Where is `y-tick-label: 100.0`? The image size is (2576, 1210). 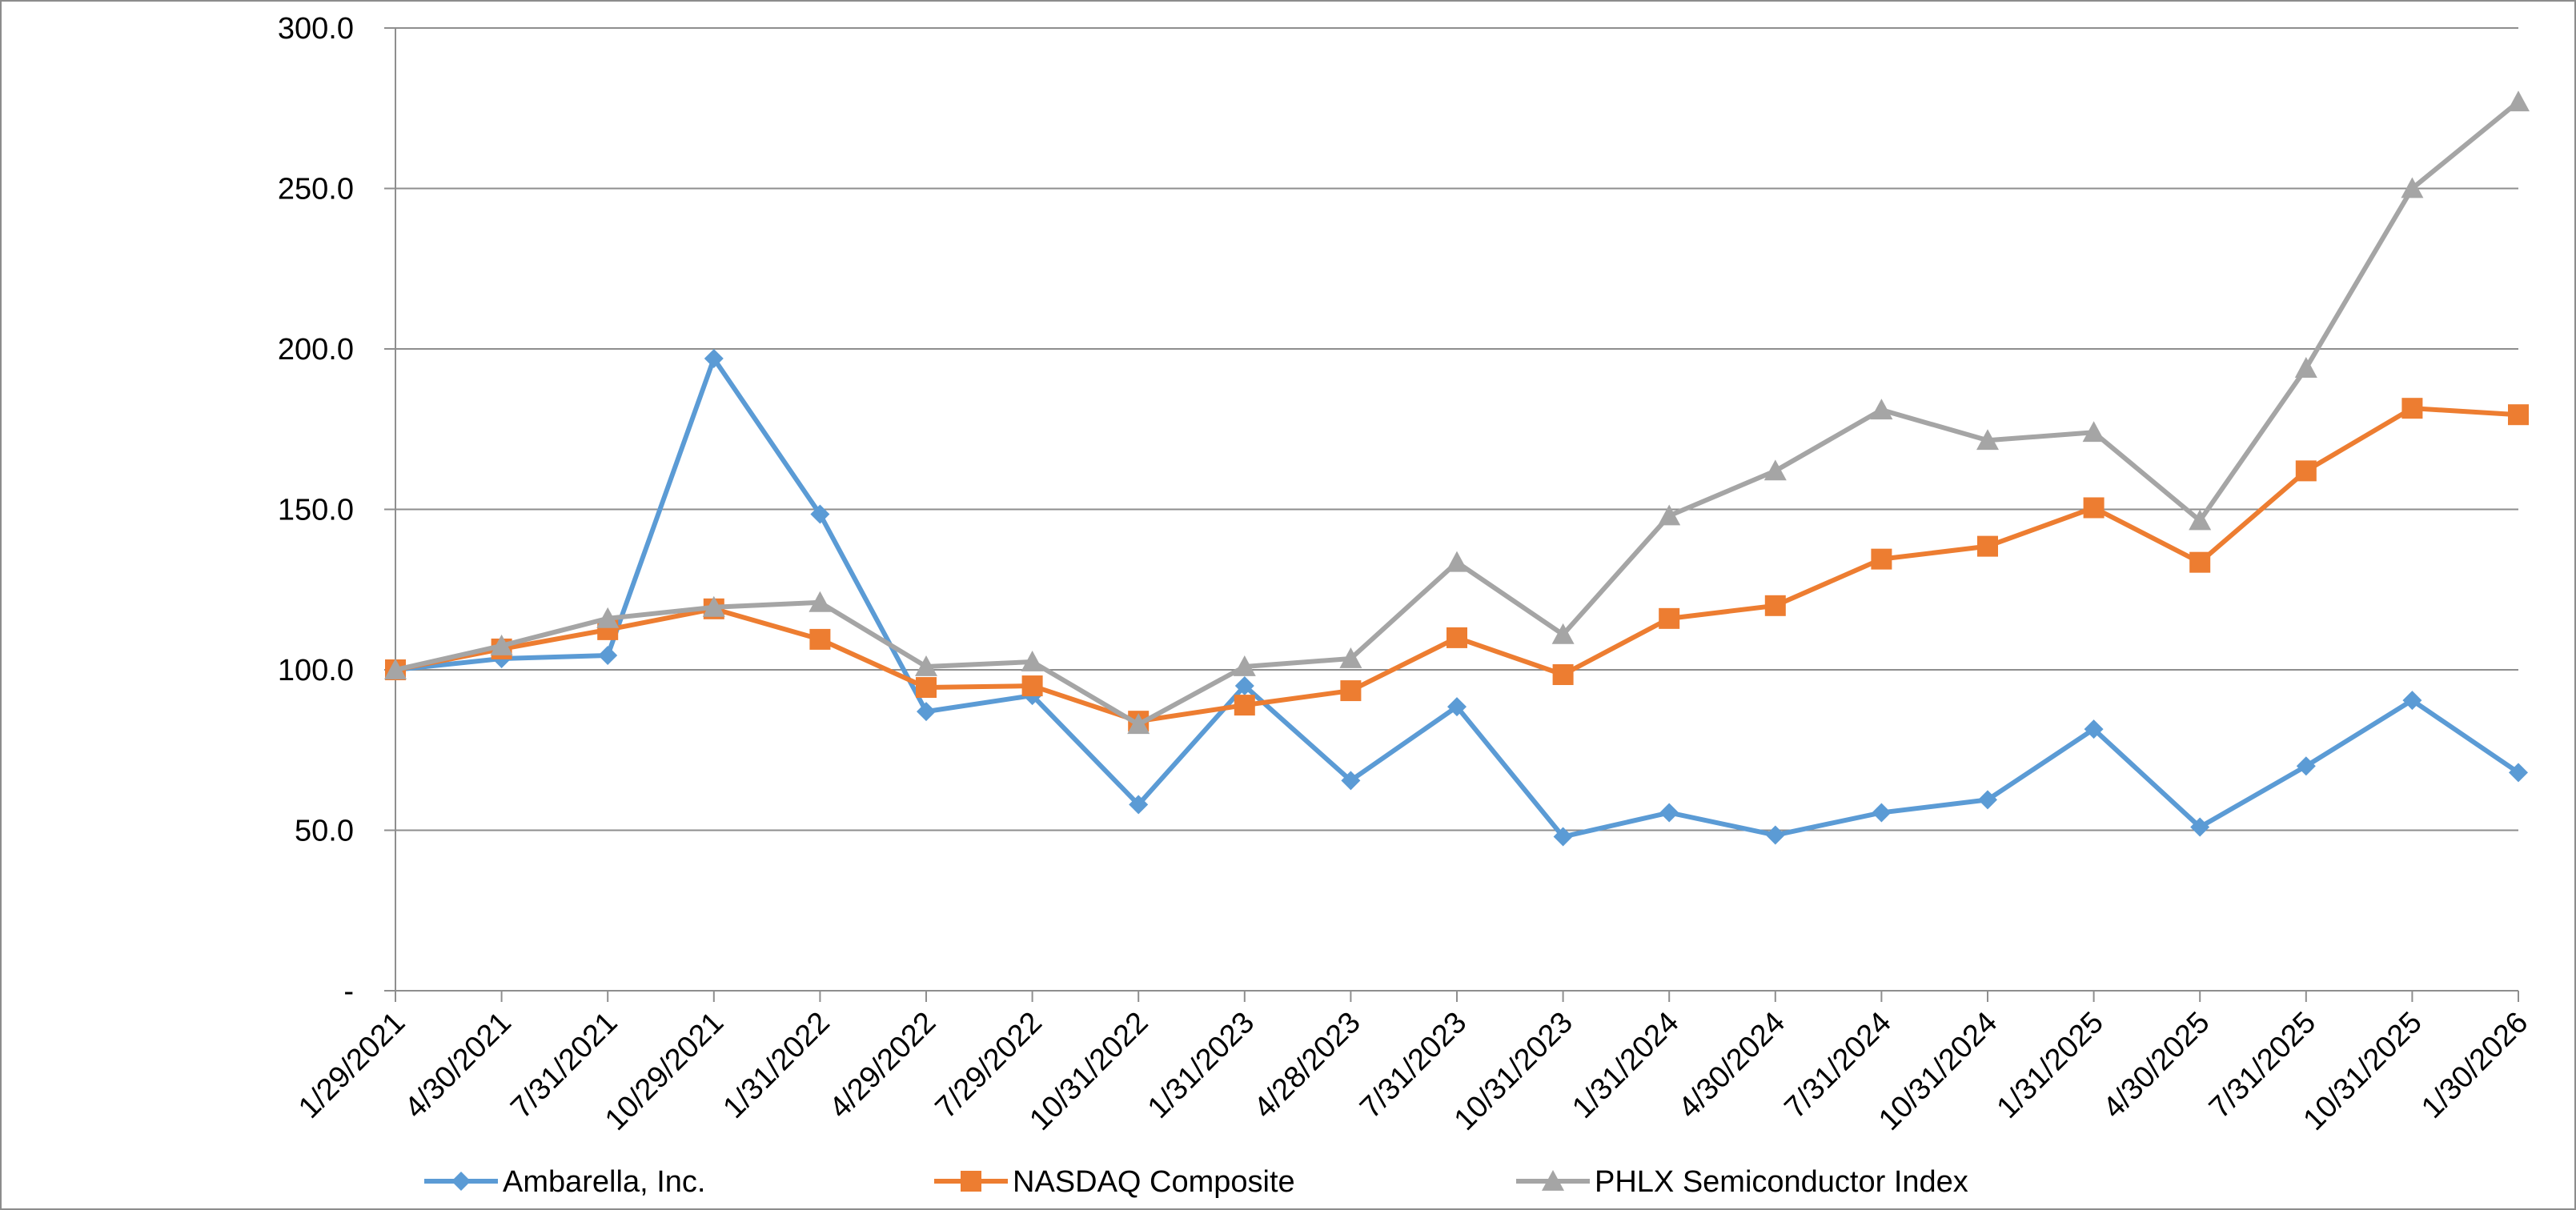
y-tick-label: 100.0 is located at coordinates (316, 670).